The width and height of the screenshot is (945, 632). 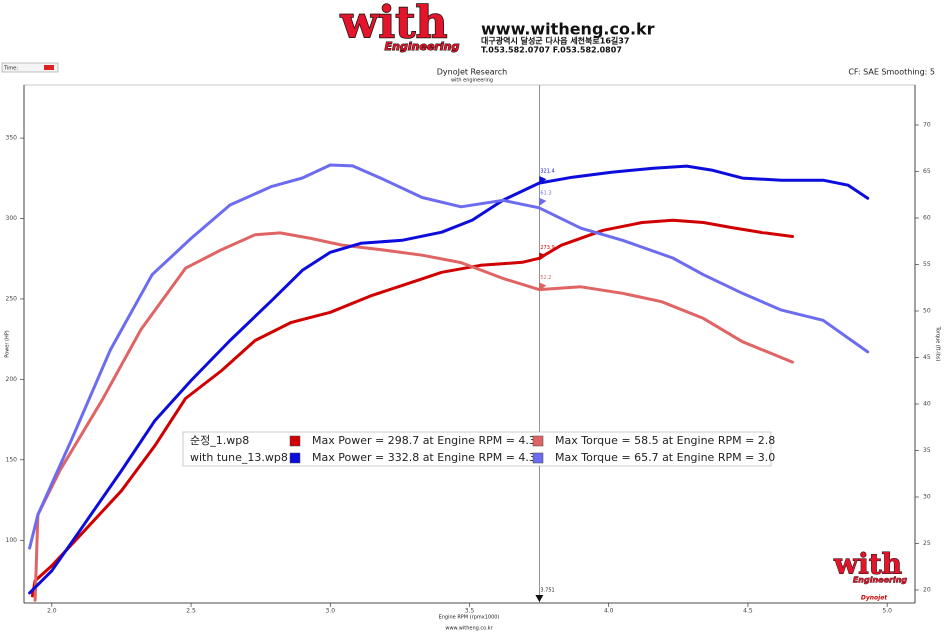 I want to click on x-tick-label: 4.0, so click(x=609, y=611).